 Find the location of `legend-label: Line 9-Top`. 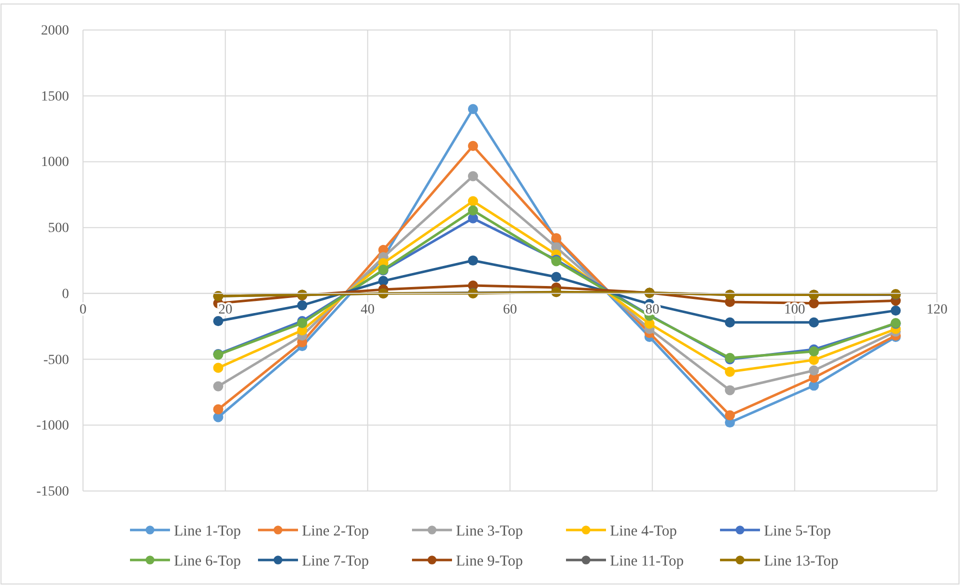

legend-label: Line 9-Top is located at coordinates (489, 561).